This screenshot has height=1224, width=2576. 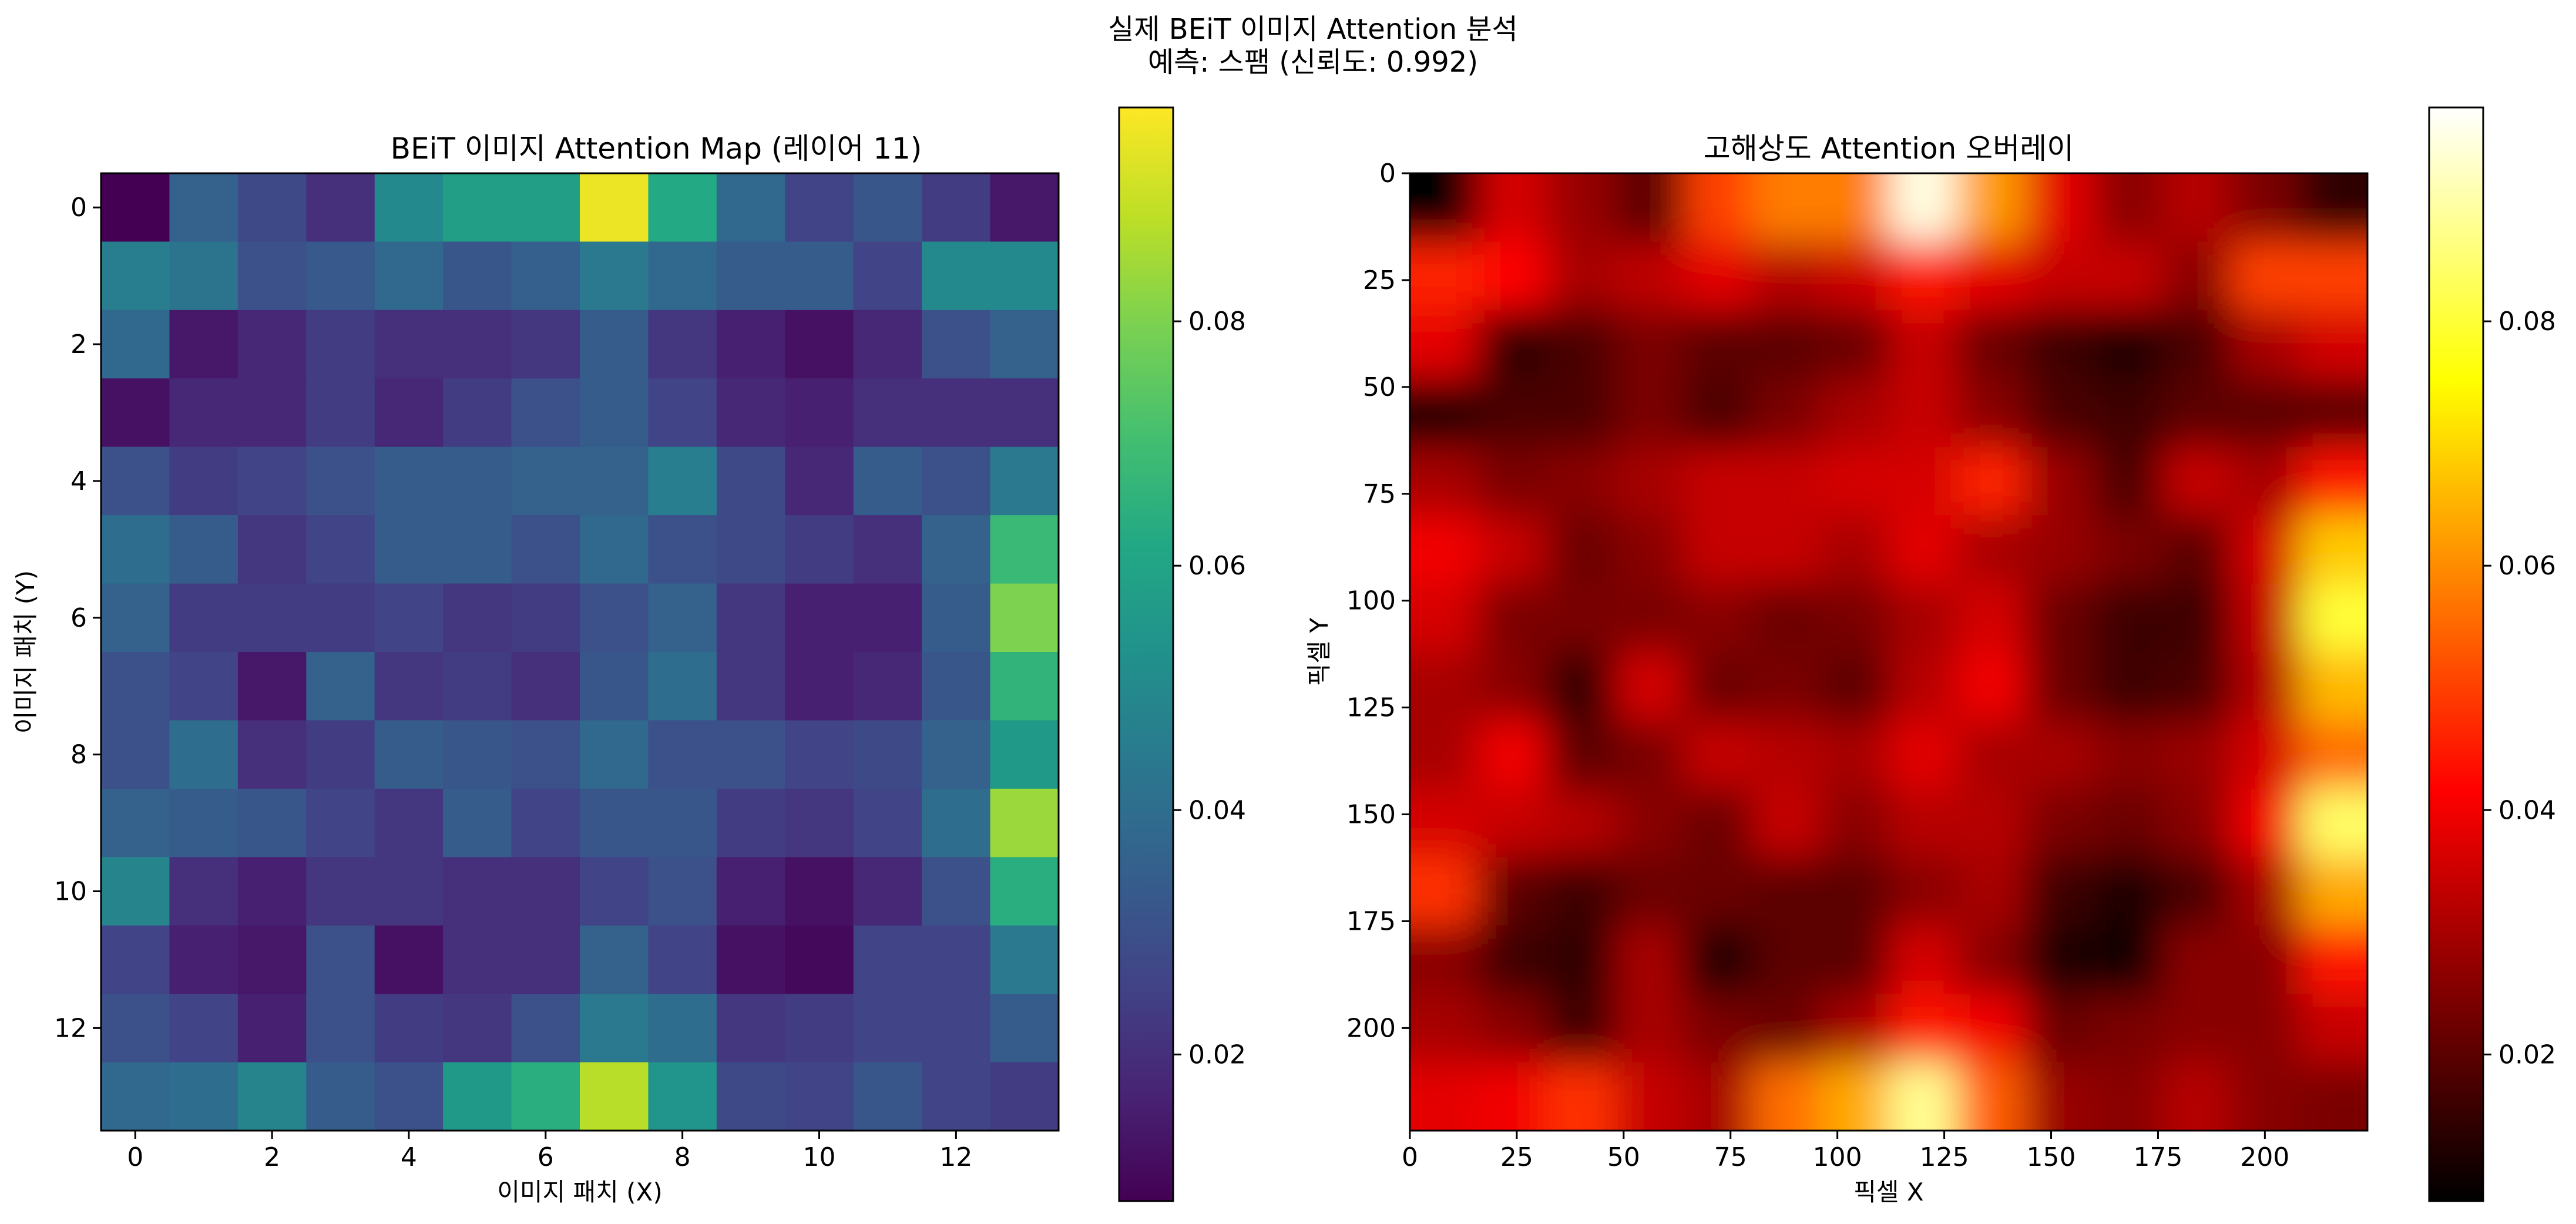 What do you see at coordinates (2519, 688) in the screenshot?
I see `right-colorbar-ticks: 0.02 0.04 0.06 0.08` at bounding box center [2519, 688].